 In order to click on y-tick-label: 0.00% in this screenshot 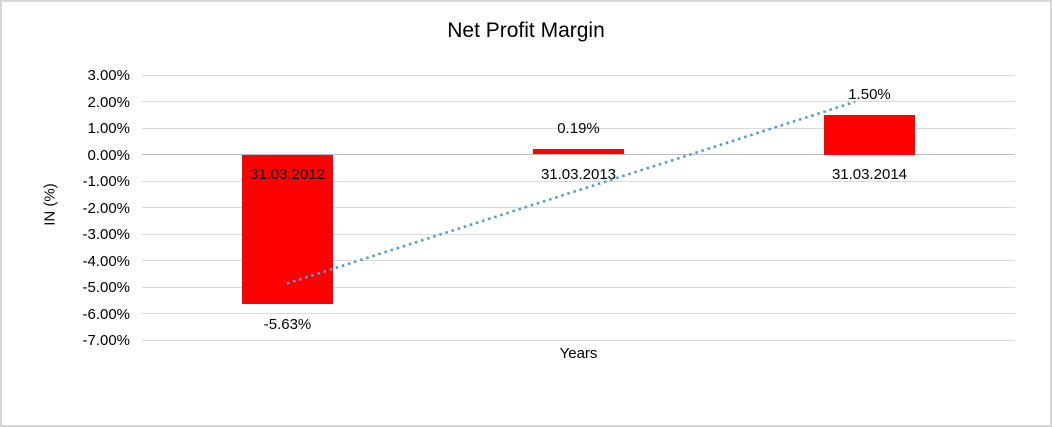, I will do `click(108, 155)`.